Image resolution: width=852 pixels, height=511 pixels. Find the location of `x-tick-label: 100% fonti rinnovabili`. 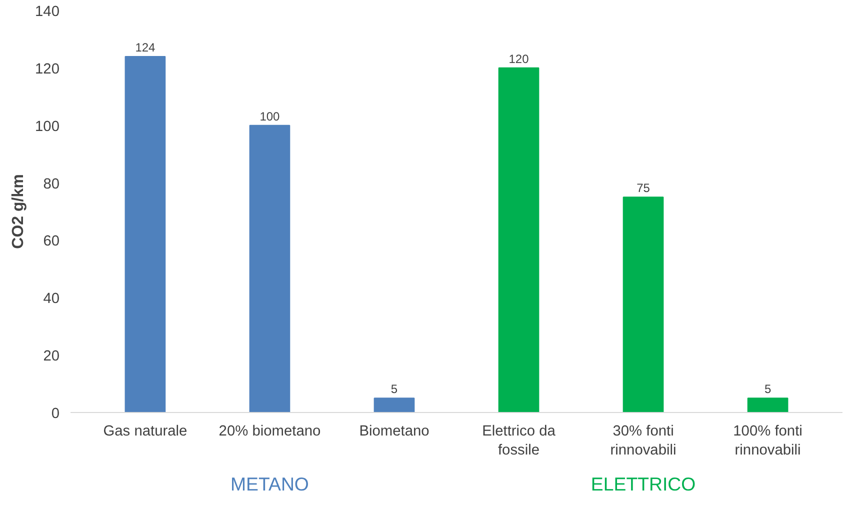

x-tick-label: 100% fonti rinnovabili is located at coordinates (767, 441).